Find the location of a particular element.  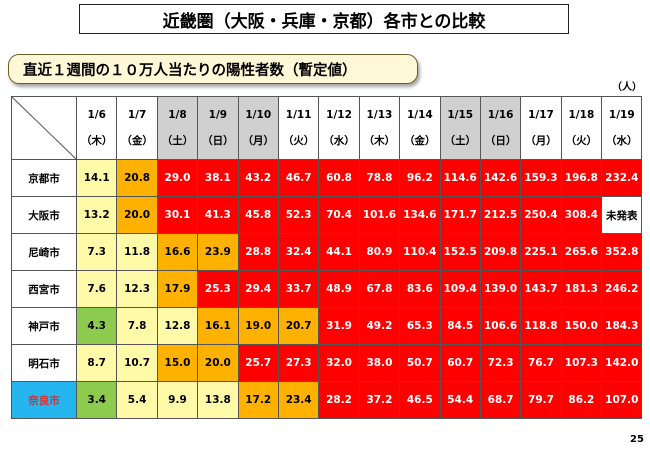

date-header-cell: 1/11 （火） is located at coordinates (298, 128).